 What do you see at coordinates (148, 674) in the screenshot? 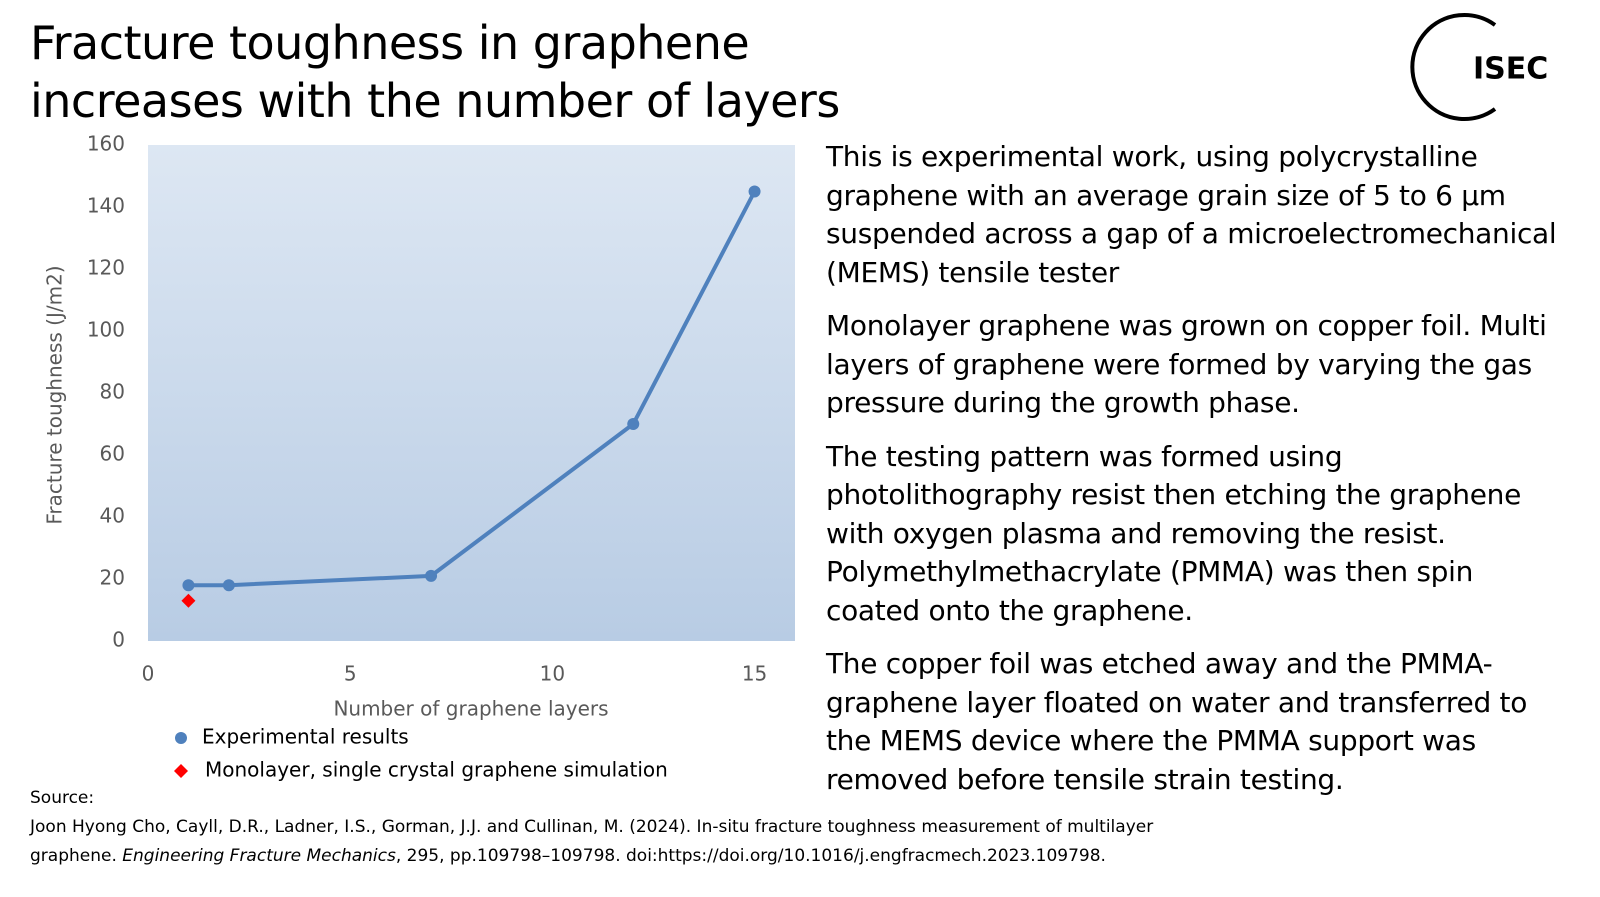
I see `x-tick-label: 0` at bounding box center [148, 674].